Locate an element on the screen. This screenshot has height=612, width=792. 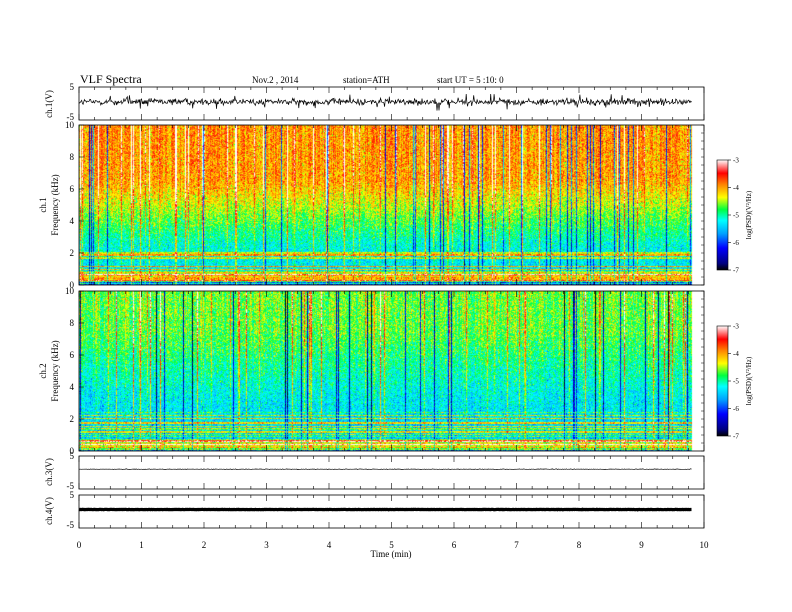
ch1-ytick-top: 5 is located at coordinates (72, 87).